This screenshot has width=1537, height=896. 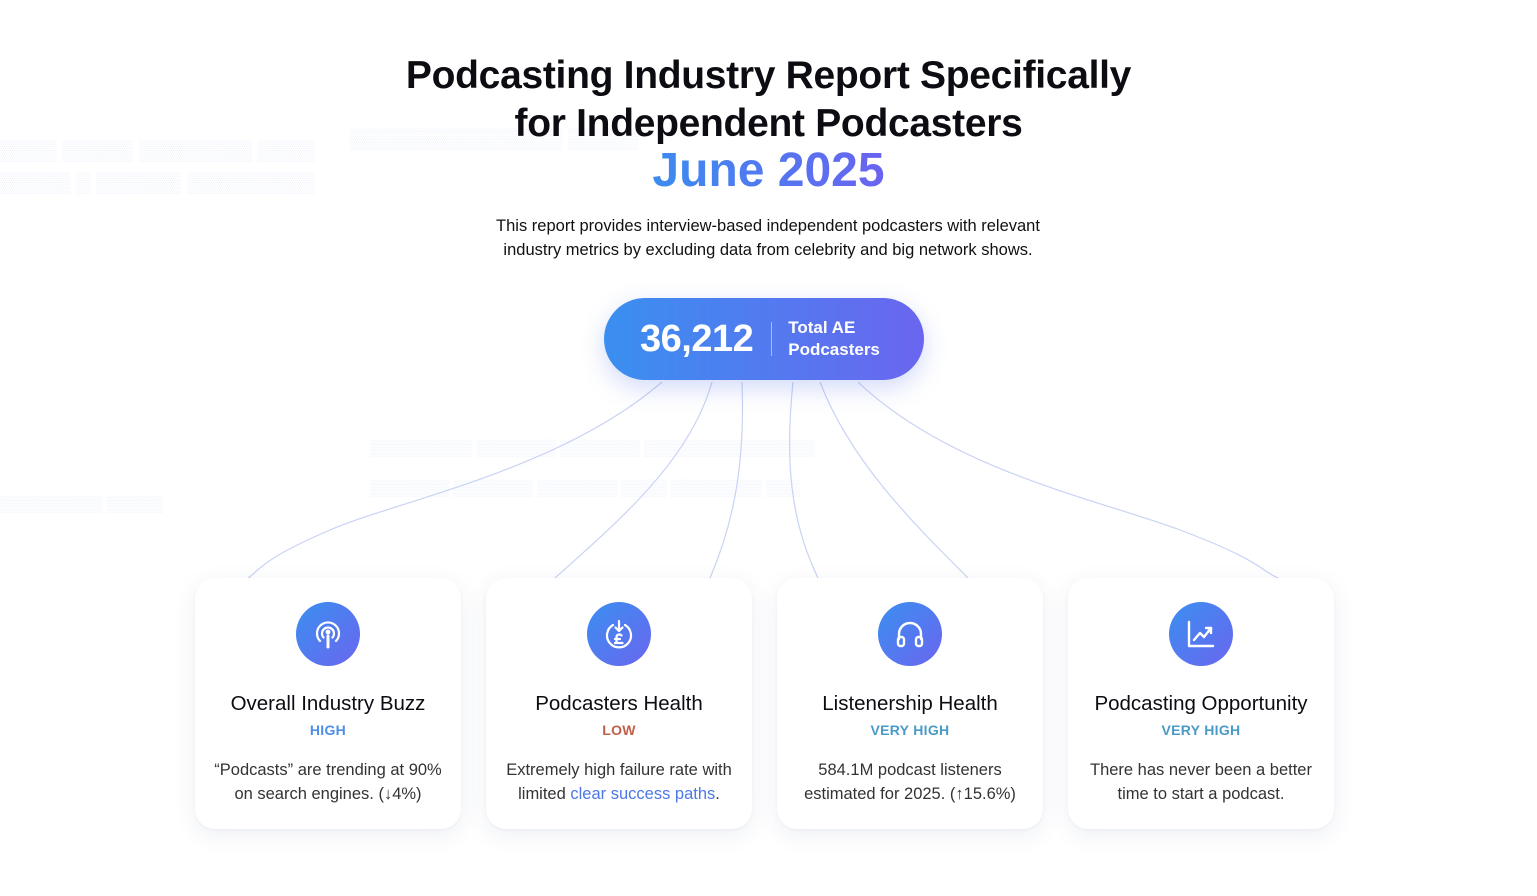 What do you see at coordinates (764, 339) in the screenshot?
I see `total-podcasters-pill: 36,212 Total AE Podcasters` at bounding box center [764, 339].